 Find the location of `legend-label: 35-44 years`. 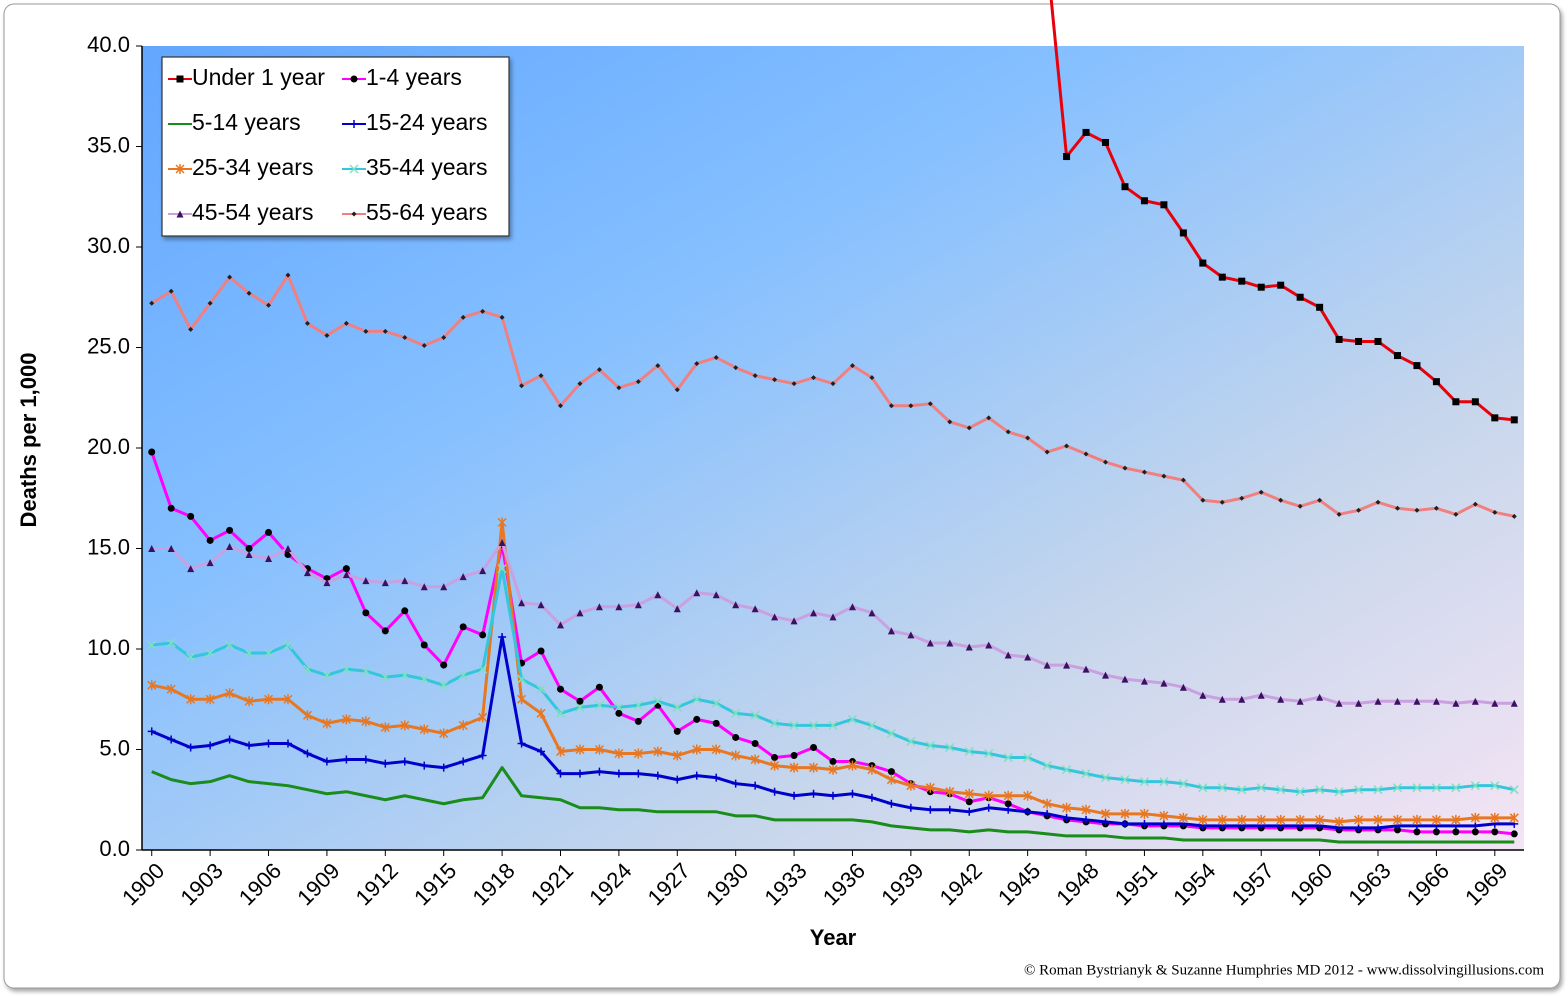

legend-label: 35-44 years is located at coordinates (426, 167).